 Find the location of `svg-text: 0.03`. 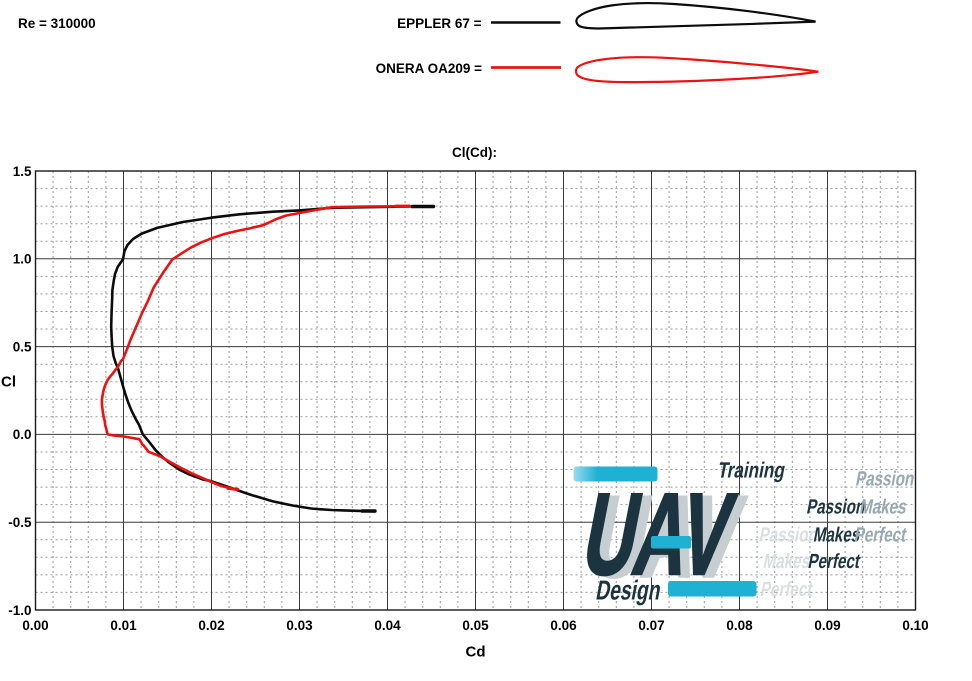

svg-text: 0.03 is located at coordinates (299, 625).